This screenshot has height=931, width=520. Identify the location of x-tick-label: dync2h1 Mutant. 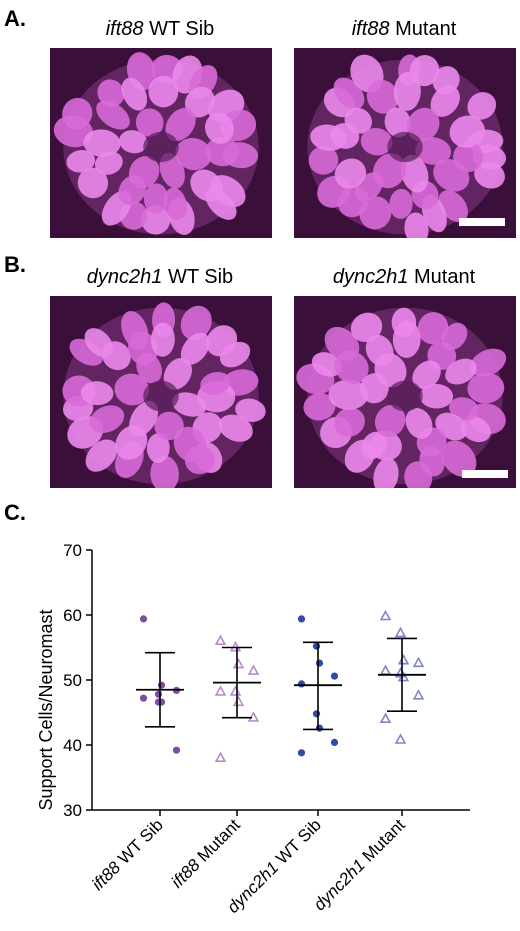
(359, 864).